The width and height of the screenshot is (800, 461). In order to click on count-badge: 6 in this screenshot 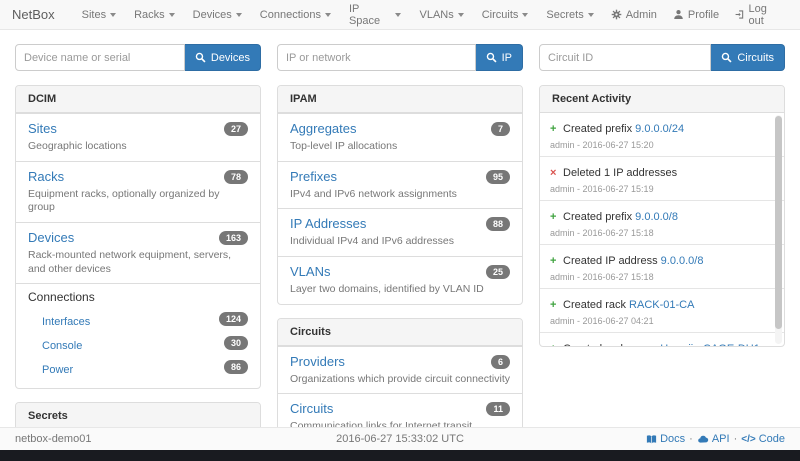, I will do `click(500, 361)`.